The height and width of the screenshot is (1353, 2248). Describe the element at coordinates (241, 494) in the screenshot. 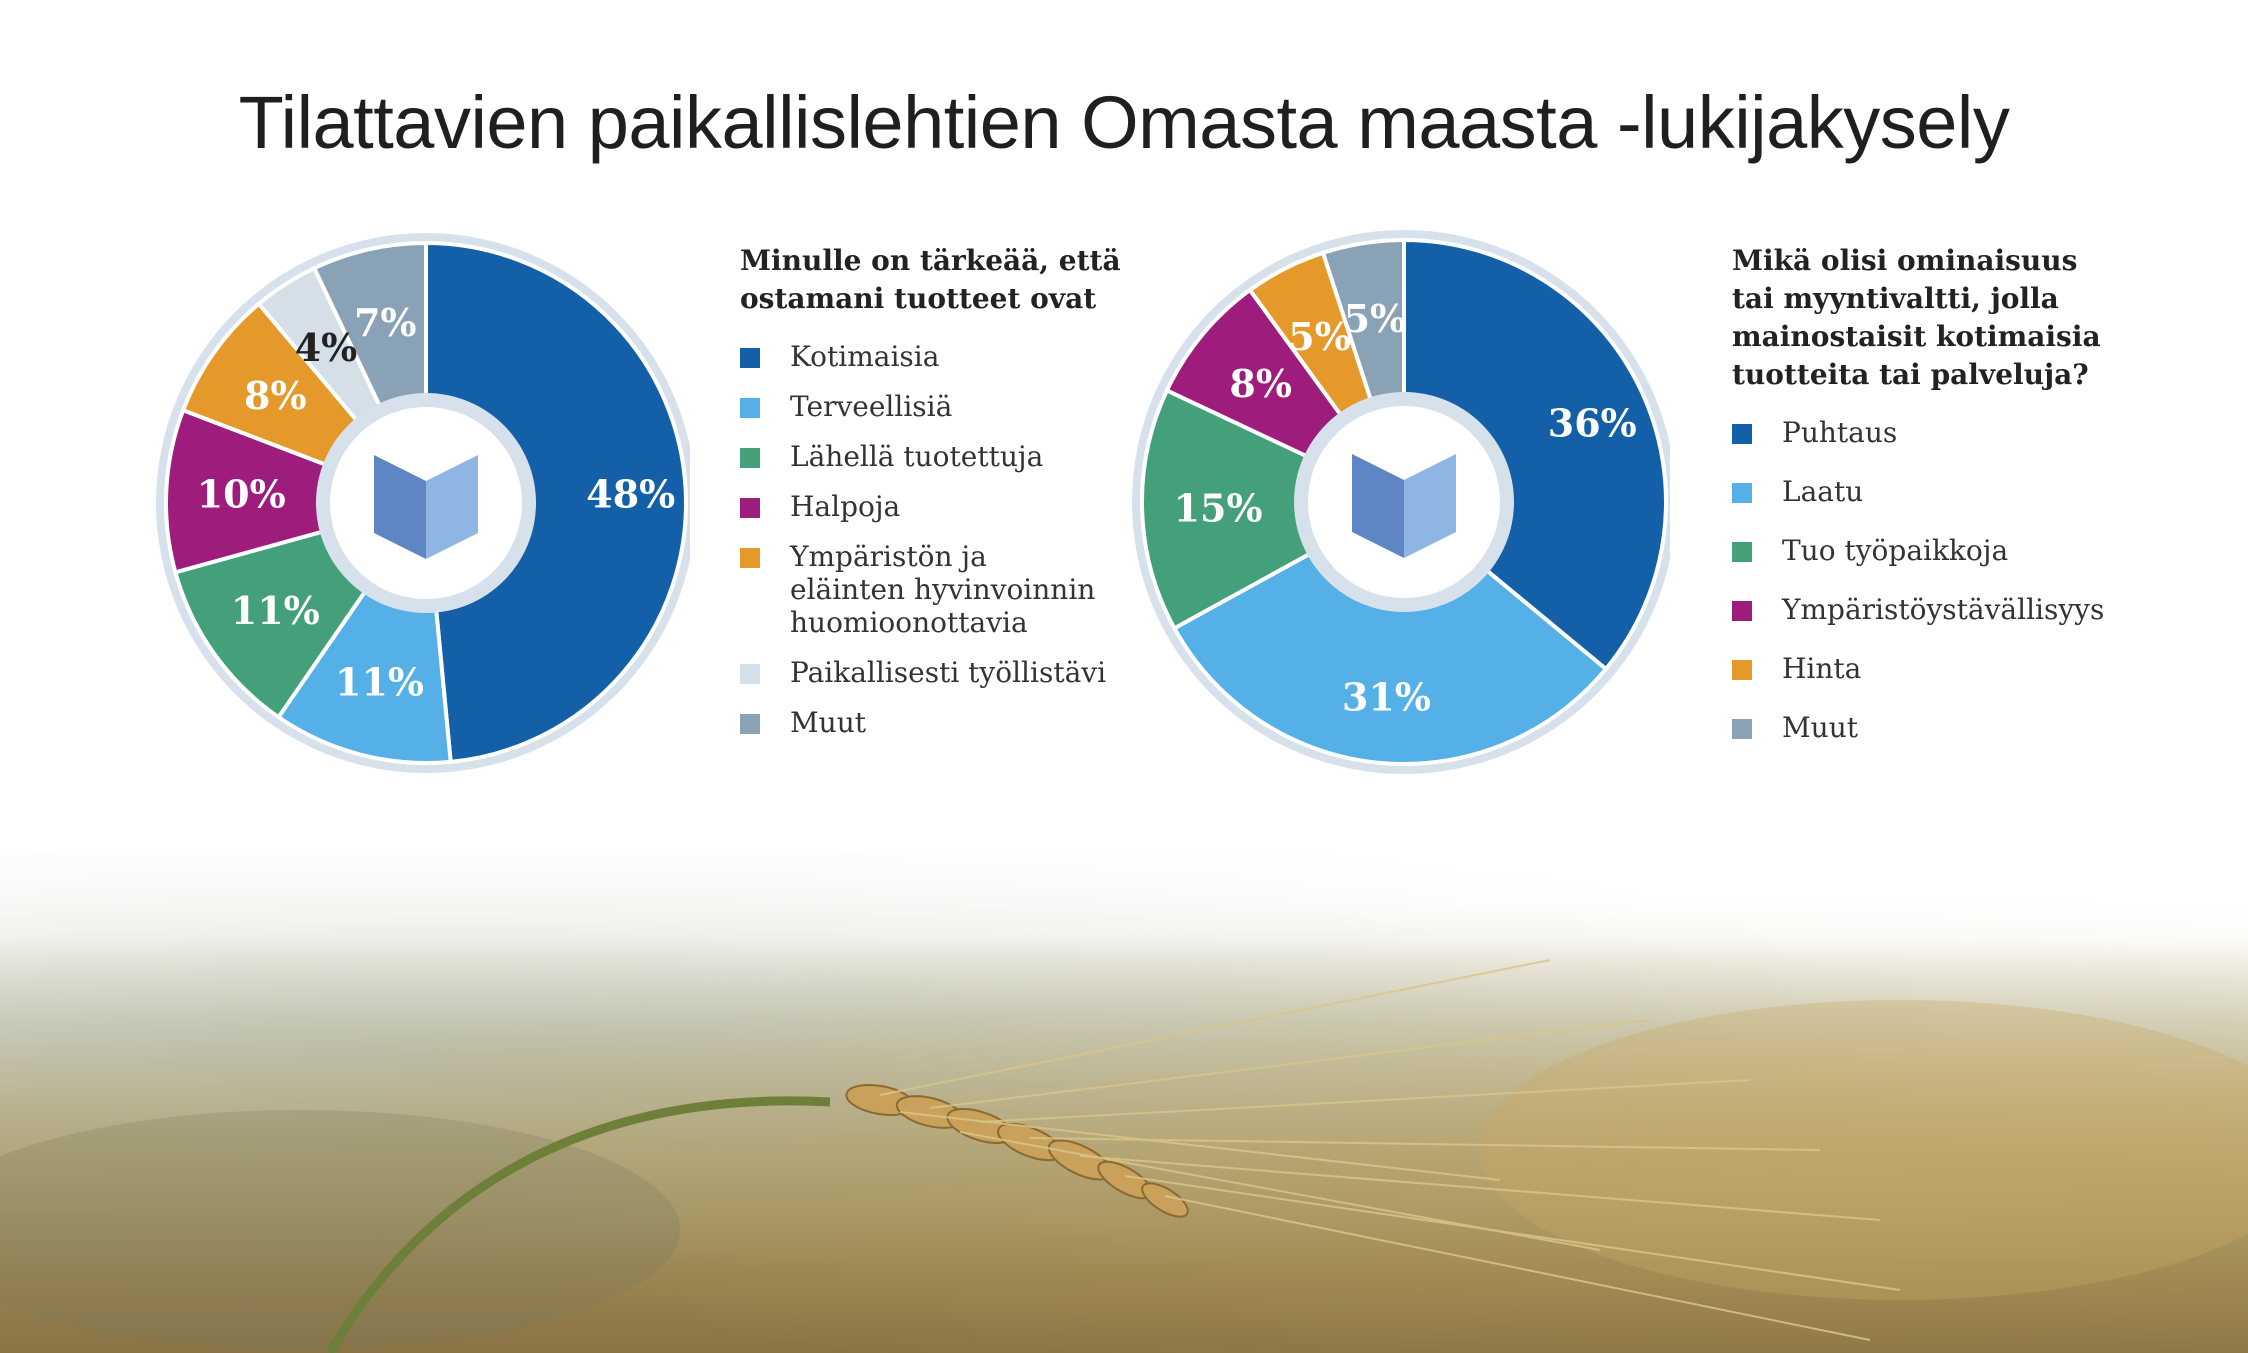

I see `slice-value-label: 10%` at that location.